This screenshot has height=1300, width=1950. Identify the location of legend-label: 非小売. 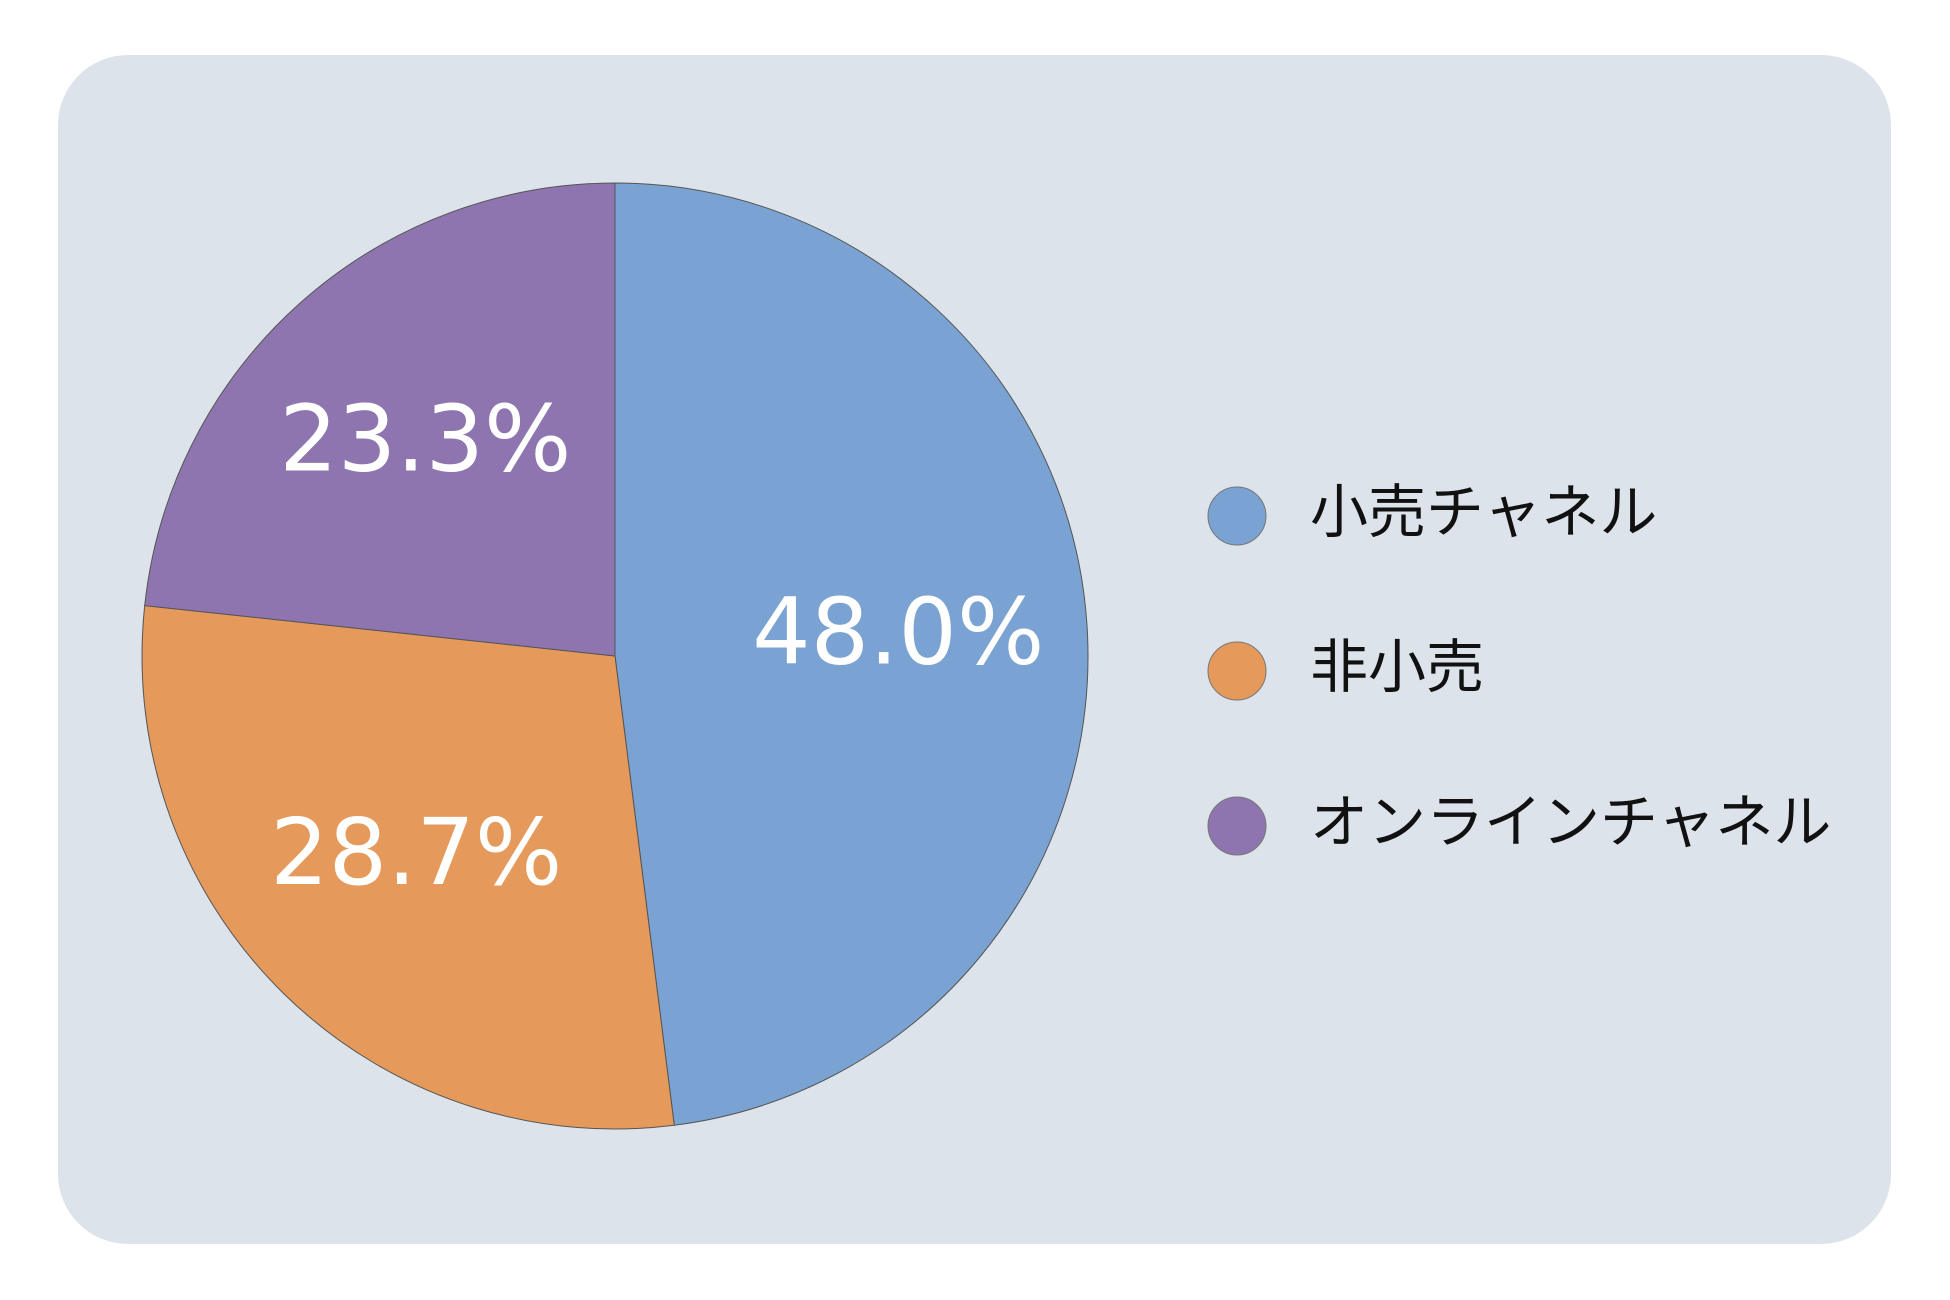
(1397, 667).